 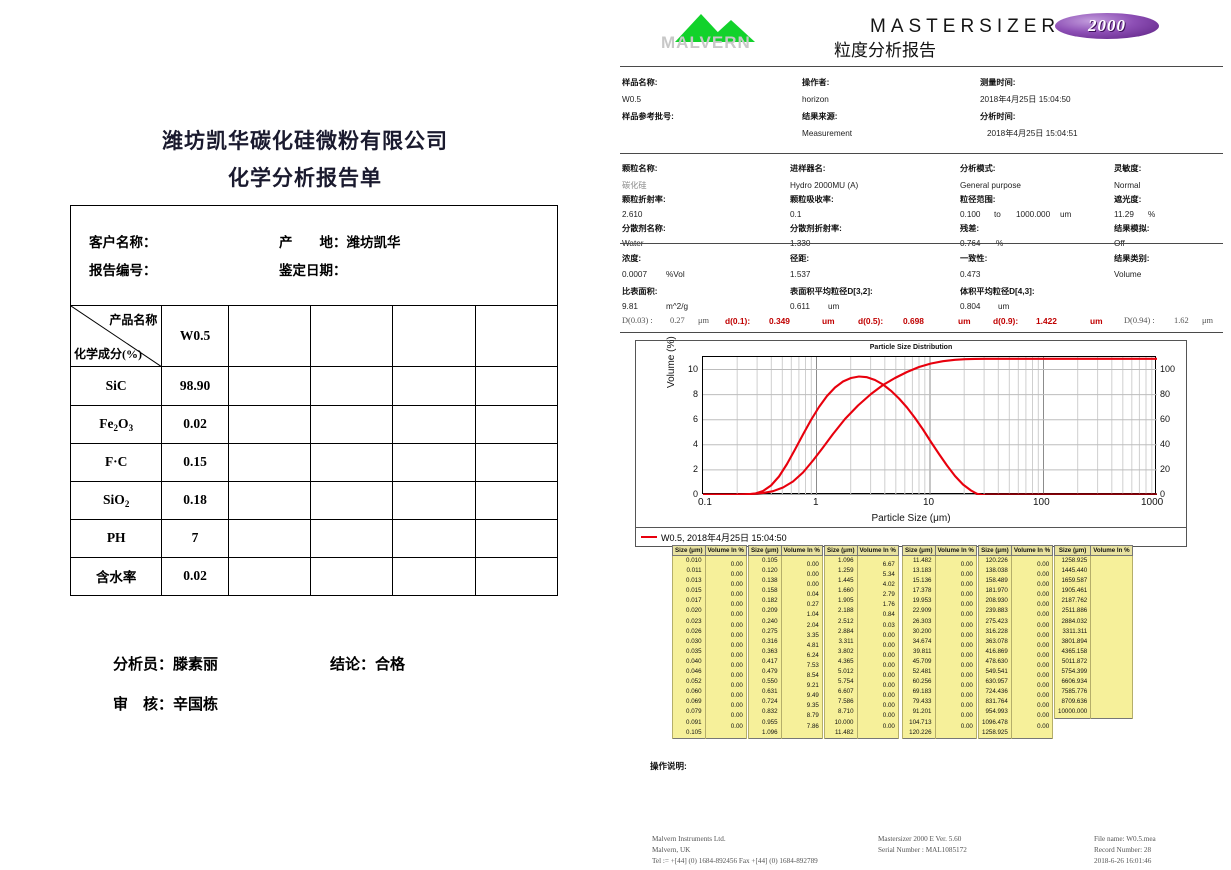 I want to click on analyte-value: 0.02, so click(x=195, y=576).